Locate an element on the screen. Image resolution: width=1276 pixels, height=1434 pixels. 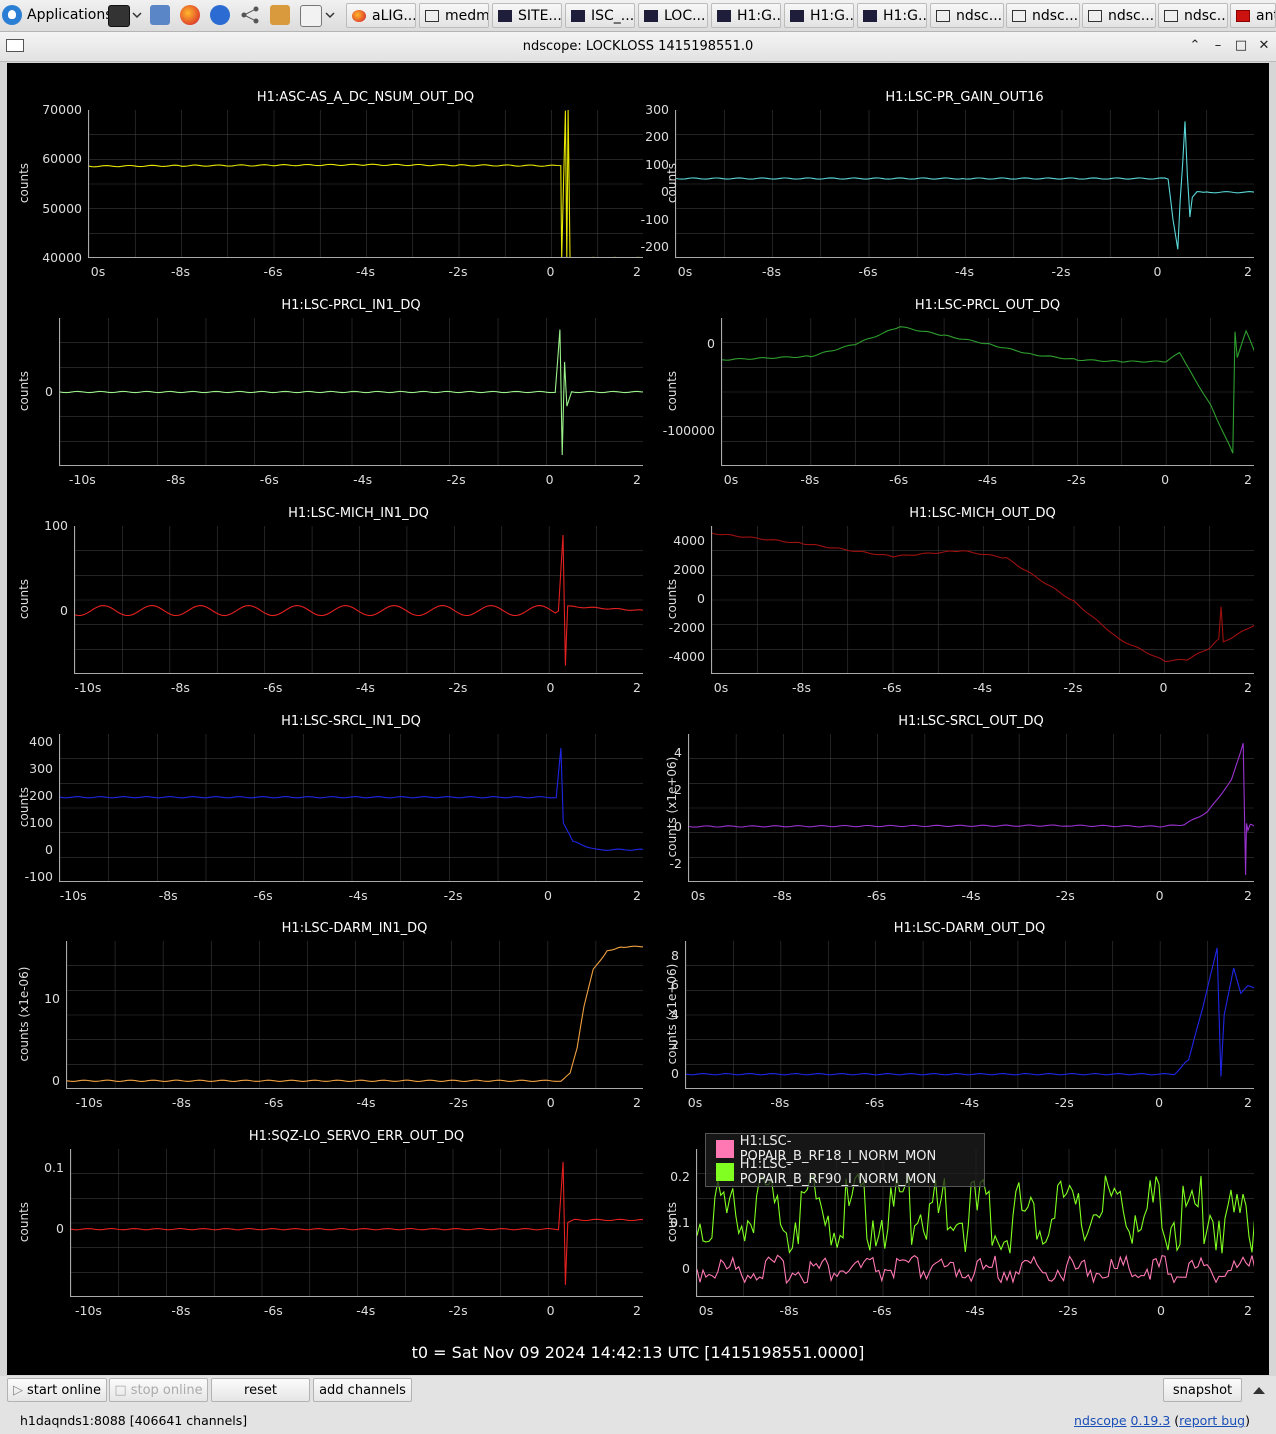
x-tick-label: -2s is located at coordinates (1061, 271).